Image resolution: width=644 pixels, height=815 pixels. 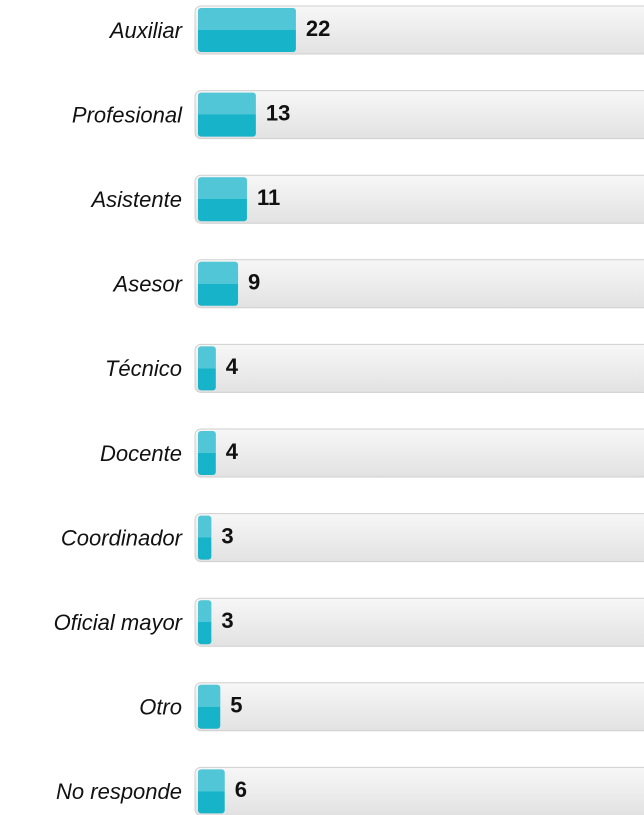 I want to click on value-label: 11, so click(x=268, y=197).